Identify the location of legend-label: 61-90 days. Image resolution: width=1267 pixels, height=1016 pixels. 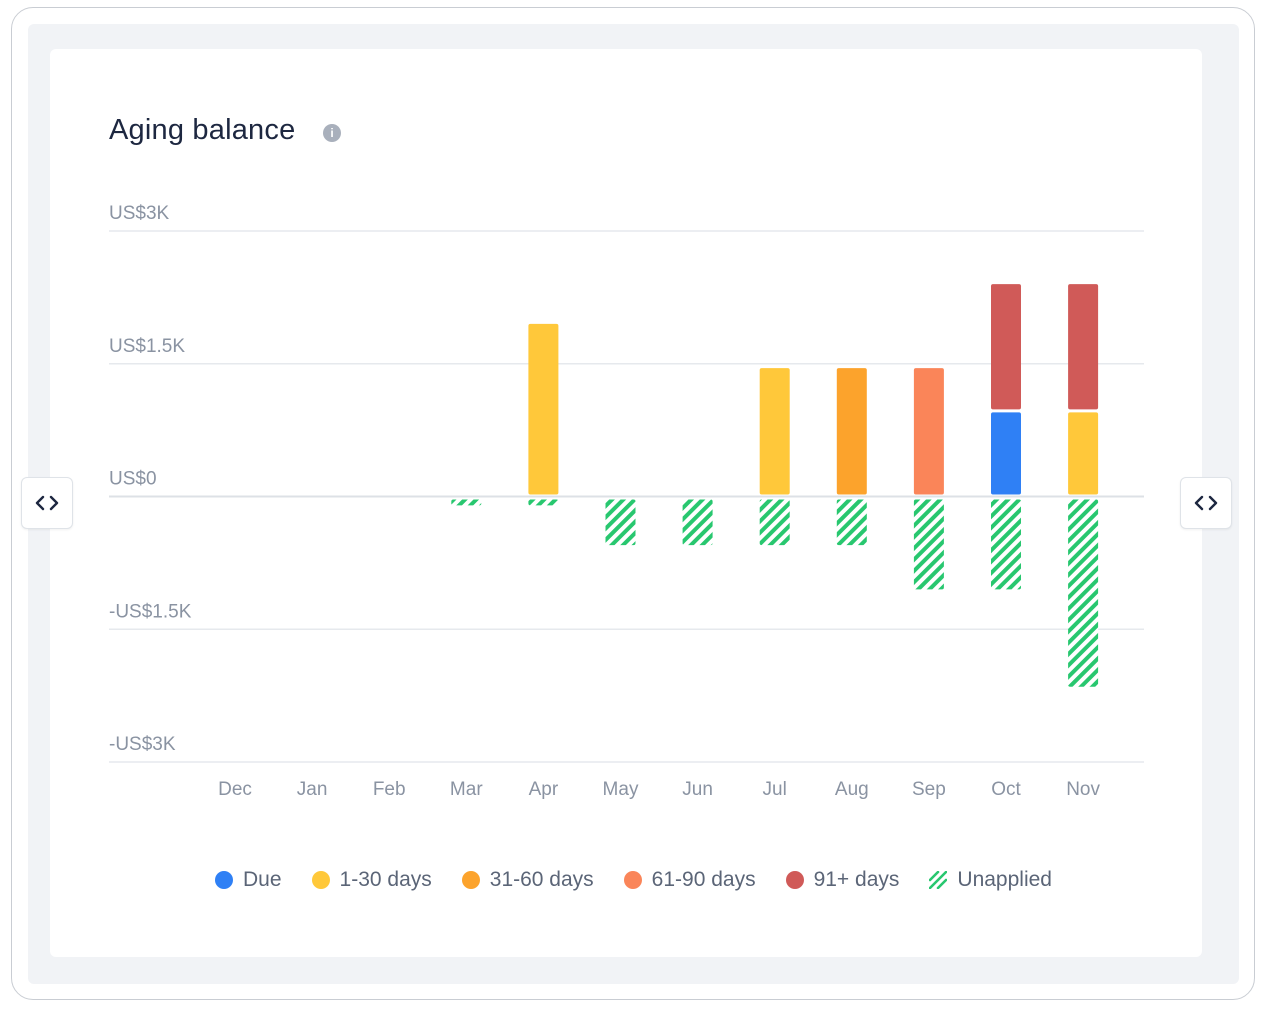
(703, 879).